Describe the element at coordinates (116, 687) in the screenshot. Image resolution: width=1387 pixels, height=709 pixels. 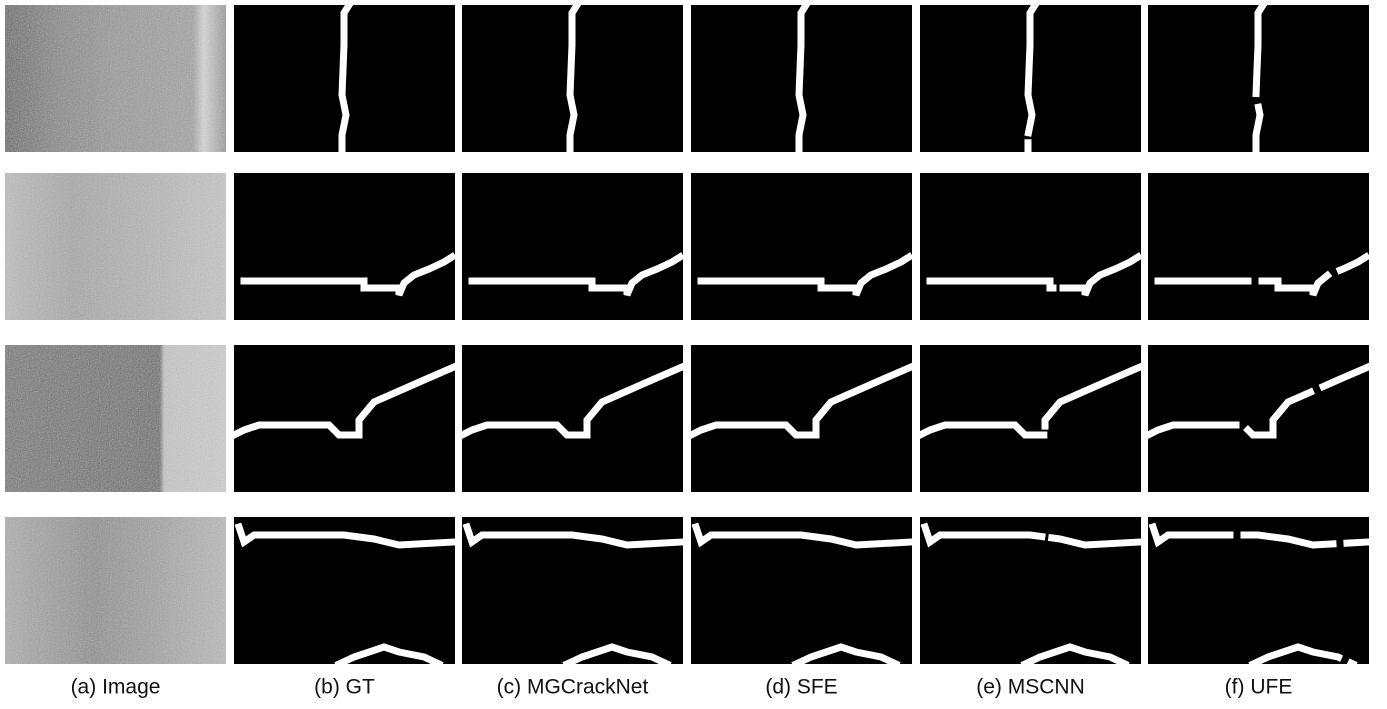
I see `column-caption: (a) Image` at that location.